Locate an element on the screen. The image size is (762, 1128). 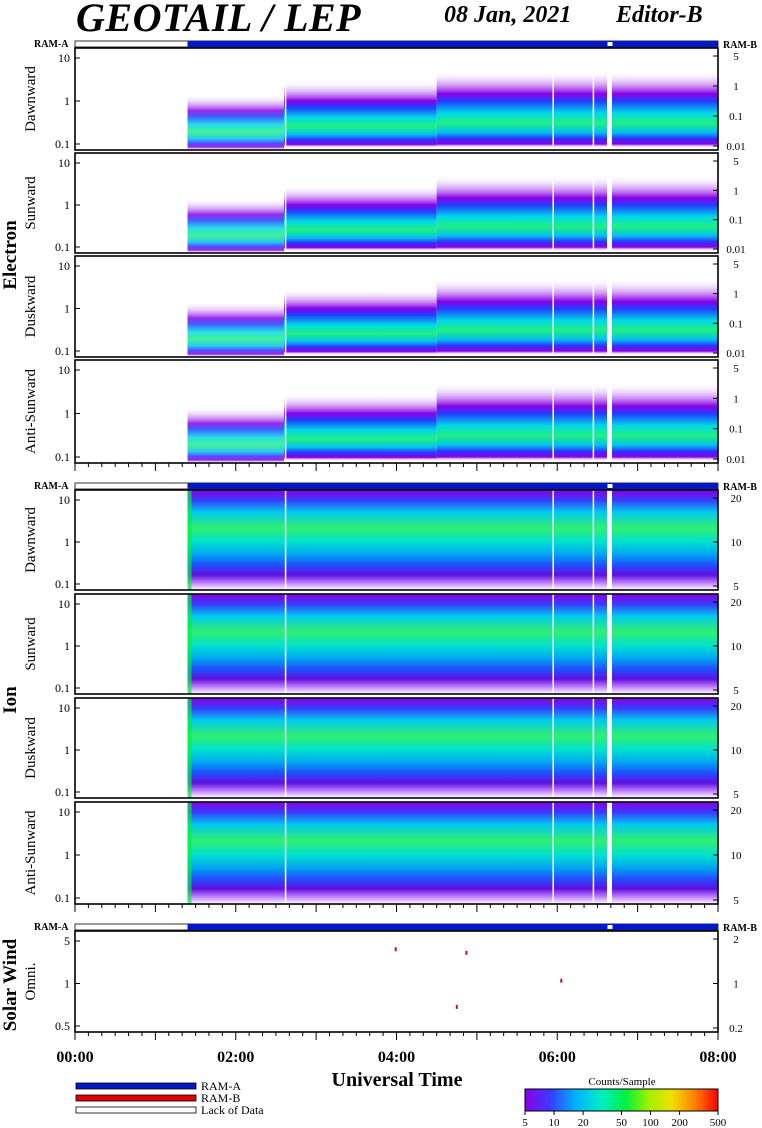
section-title: Solar Wind is located at coordinates (10, 984).